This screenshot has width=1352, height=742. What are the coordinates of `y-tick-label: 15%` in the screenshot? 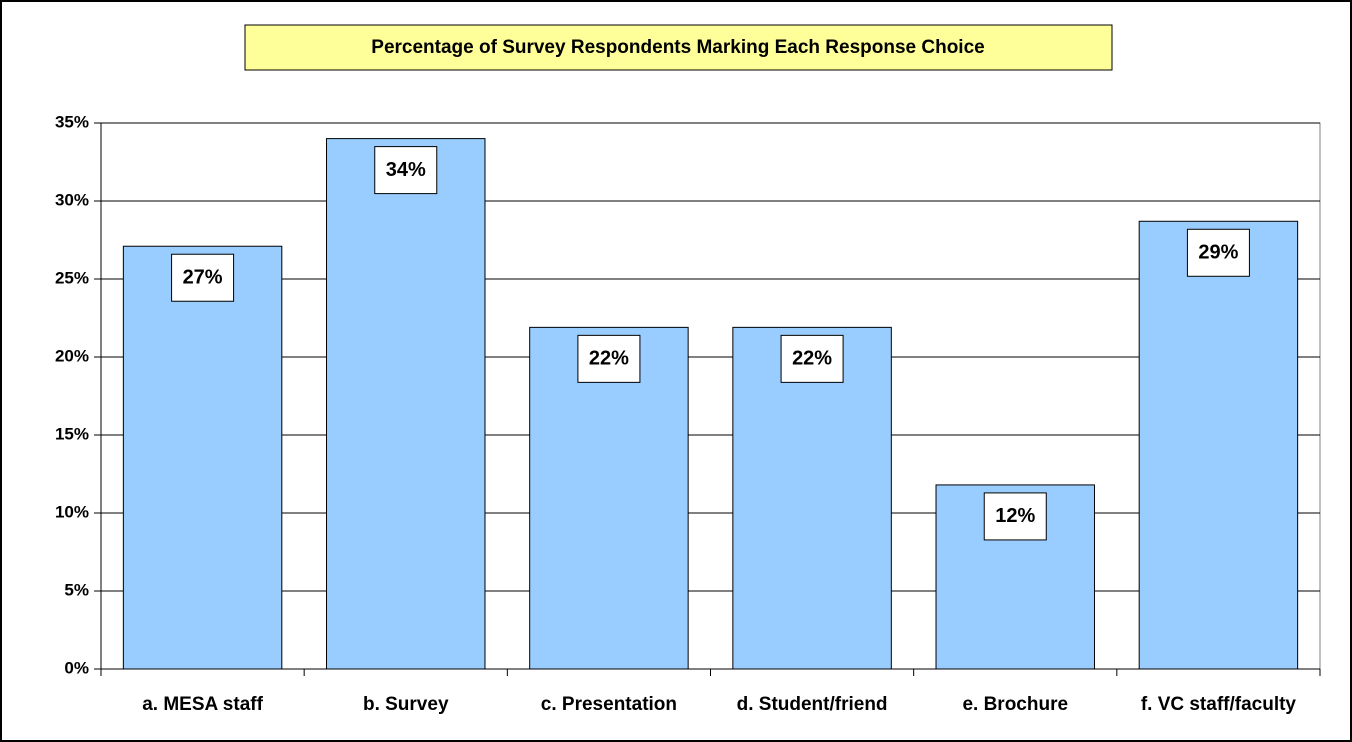 It's located at (72, 433).